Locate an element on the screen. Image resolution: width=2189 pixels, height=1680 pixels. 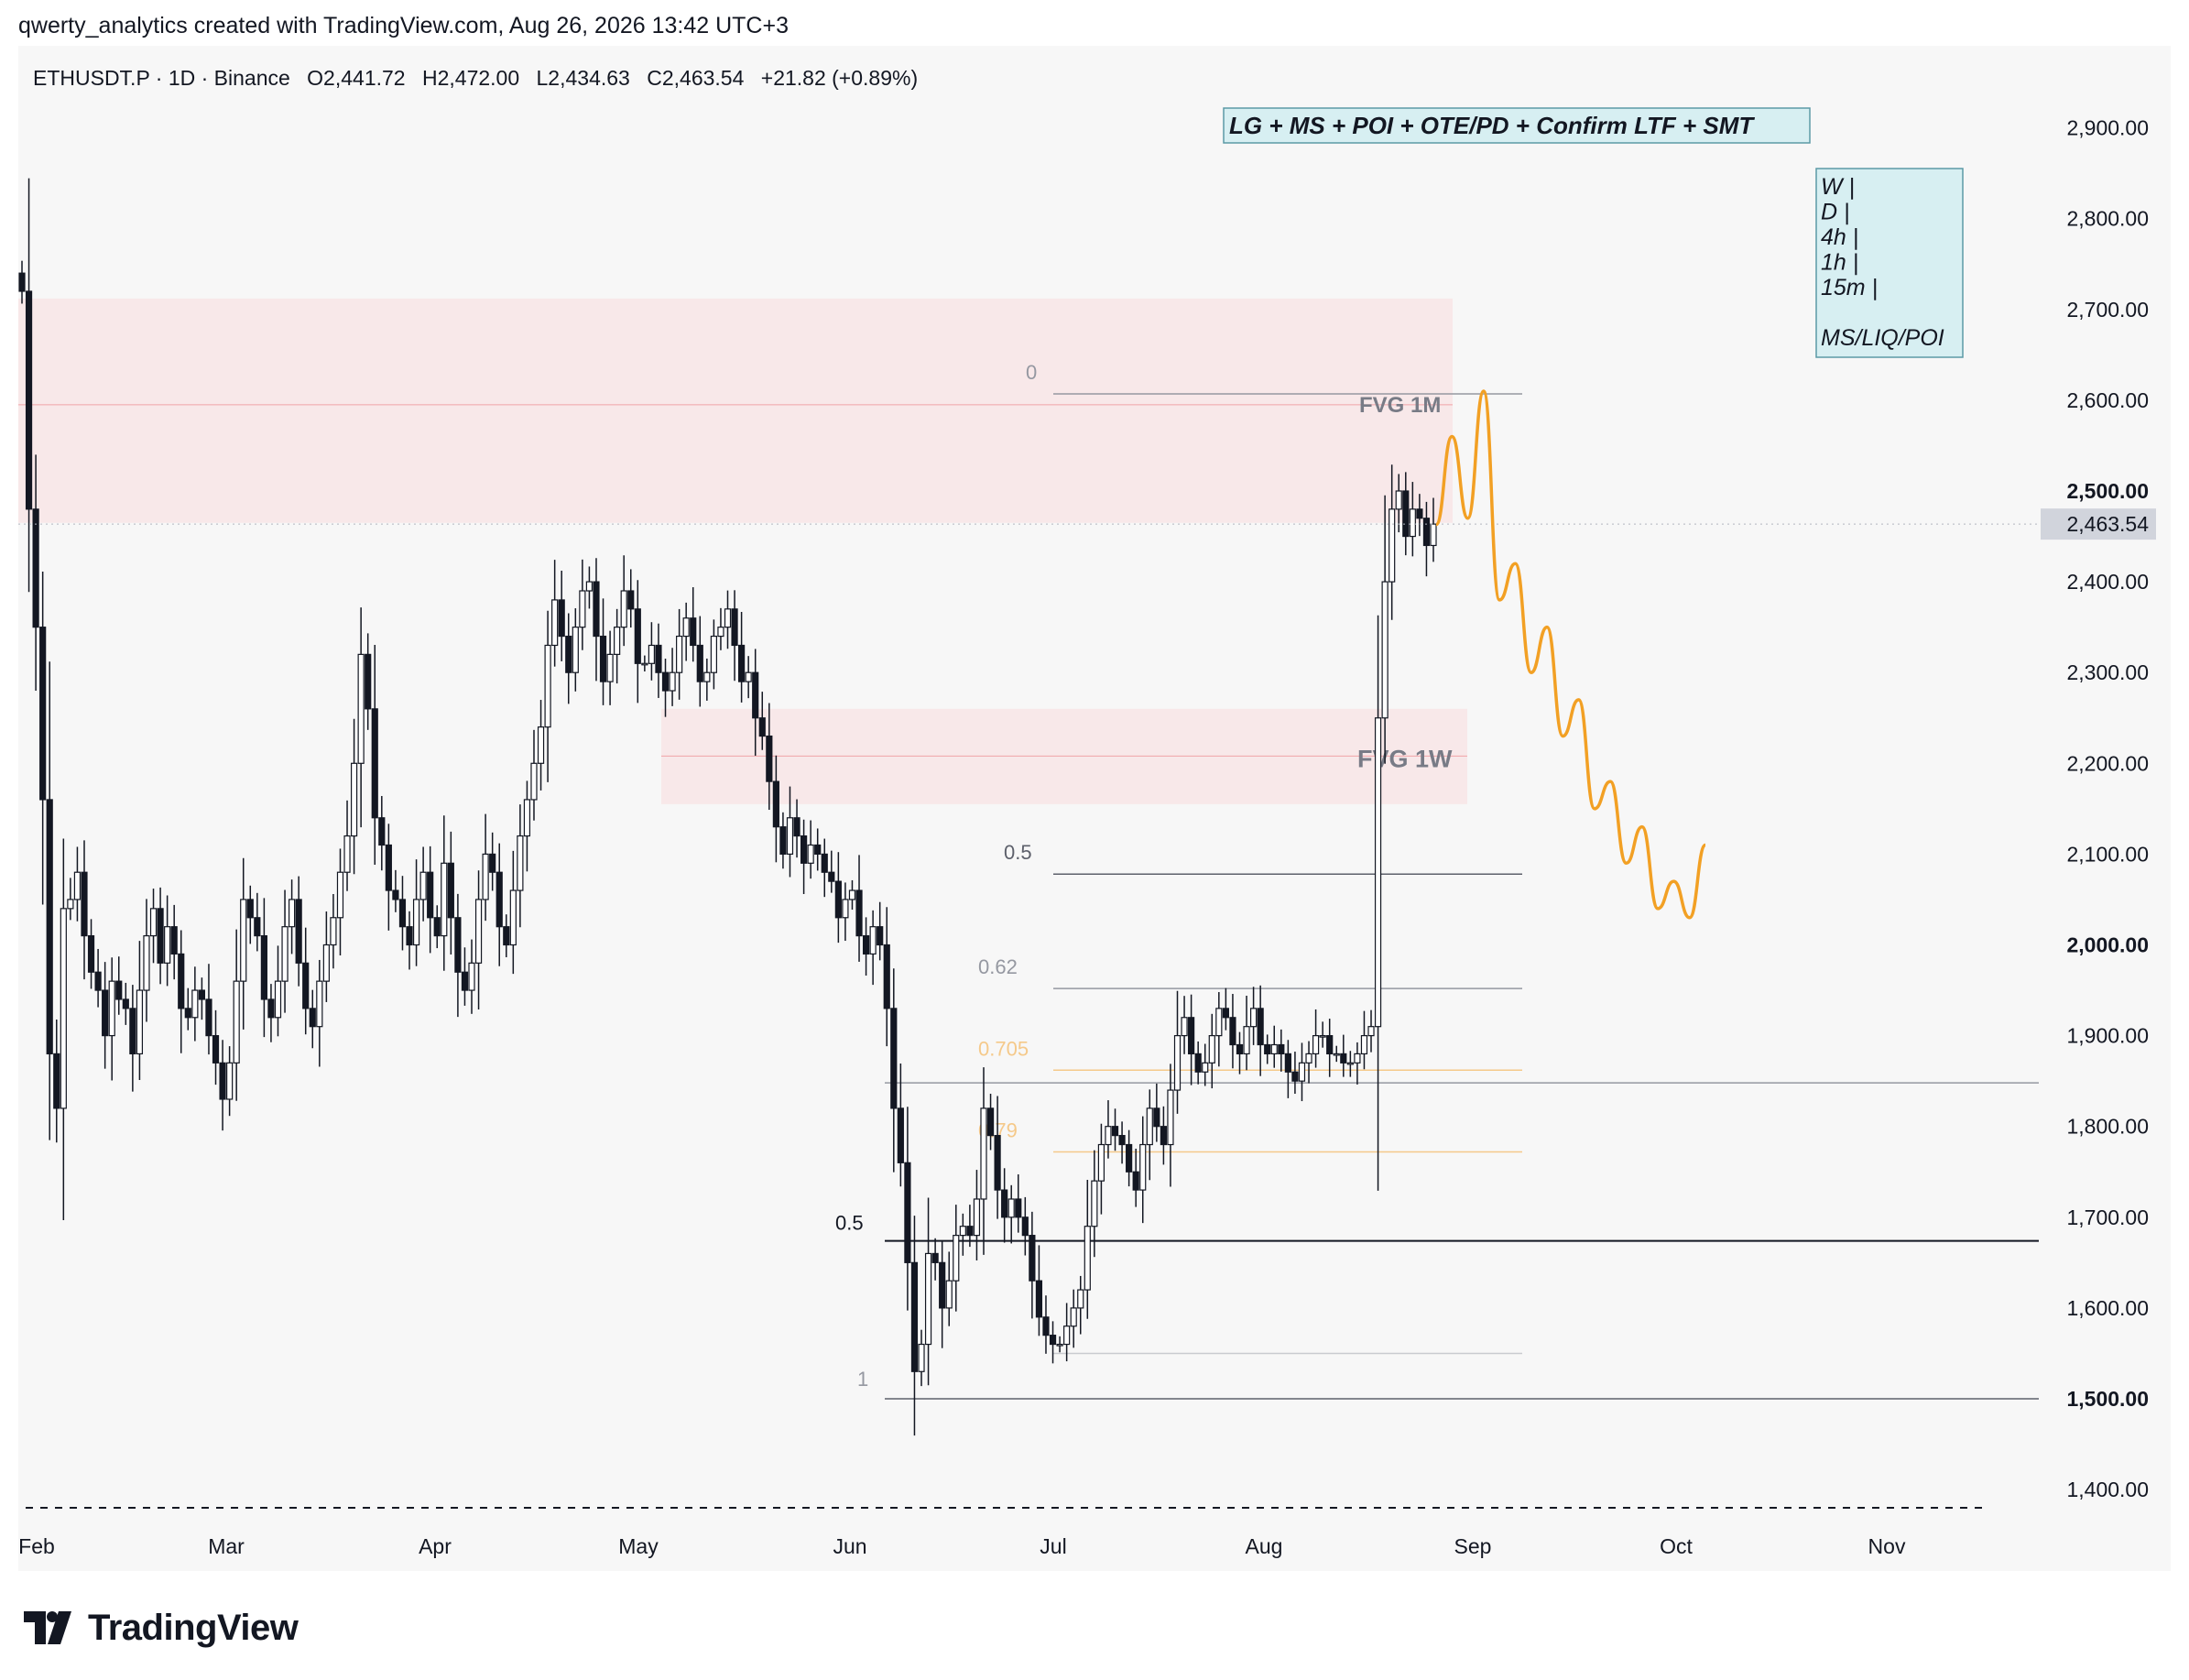
strategy-banner-box is located at coordinates (1517, 125).